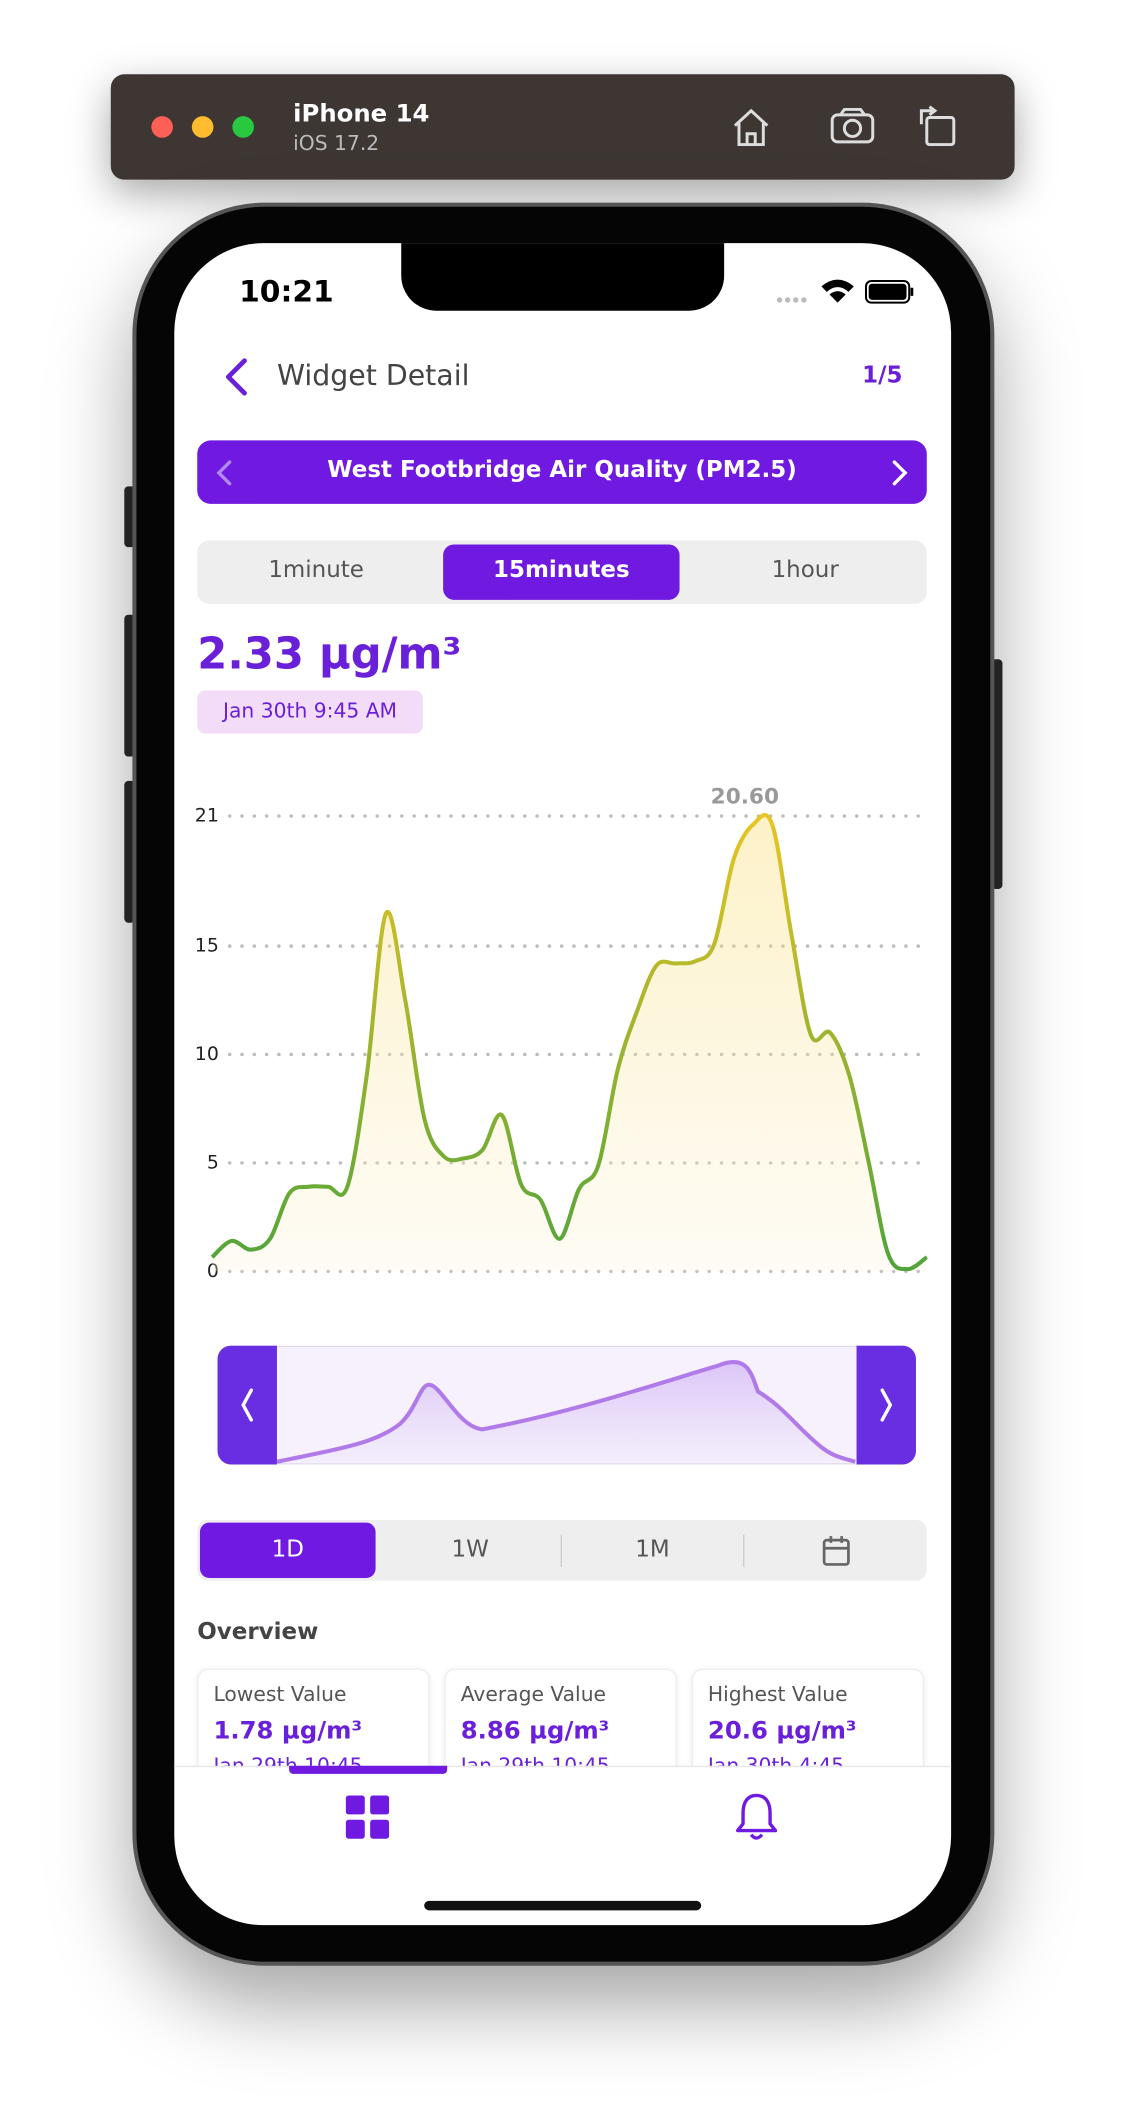  I want to click on widget-selector, so click(562, 472).